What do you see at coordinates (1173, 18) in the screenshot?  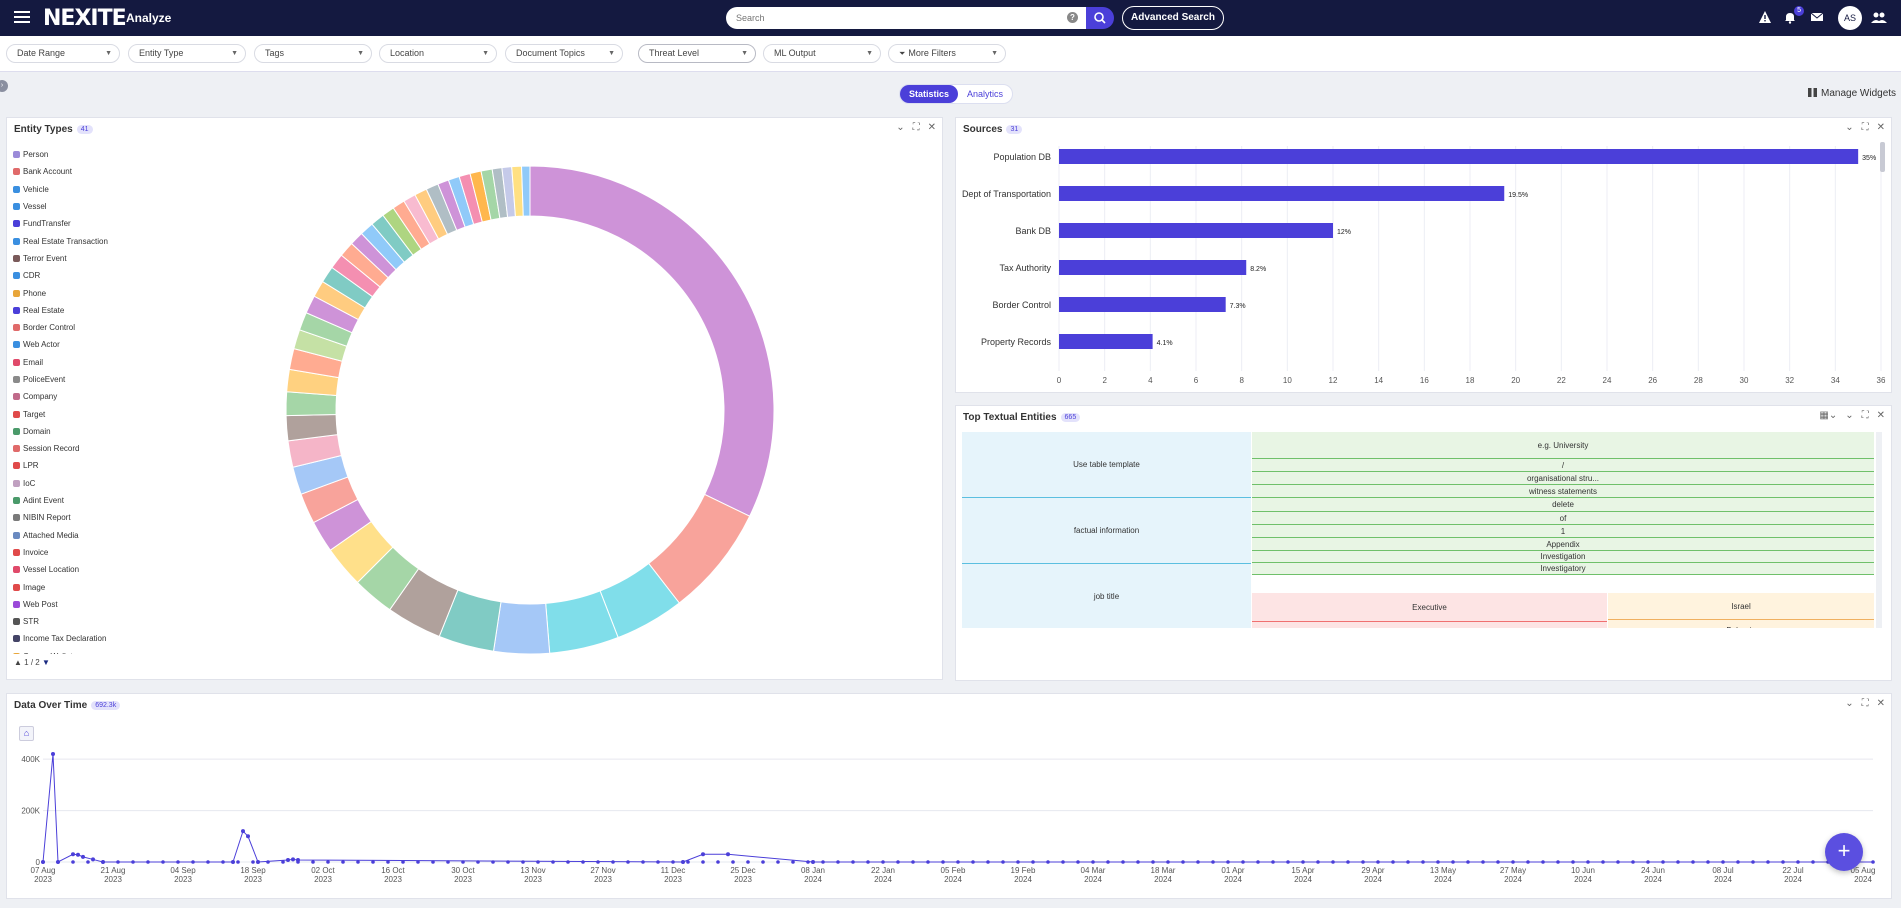 I see `advanced-search-button: Advanced Search` at bounding box center [1173, 18].